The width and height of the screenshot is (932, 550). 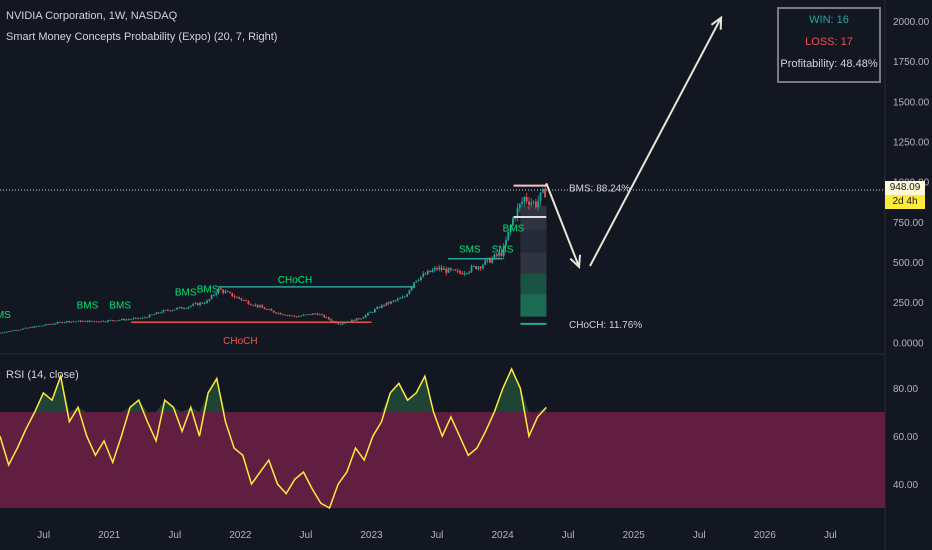 What do you see at coordinates (829, 64) in the screenshot?
I see `profitability-value: Profitability: 48.48%` at bounding box center [829, 64].